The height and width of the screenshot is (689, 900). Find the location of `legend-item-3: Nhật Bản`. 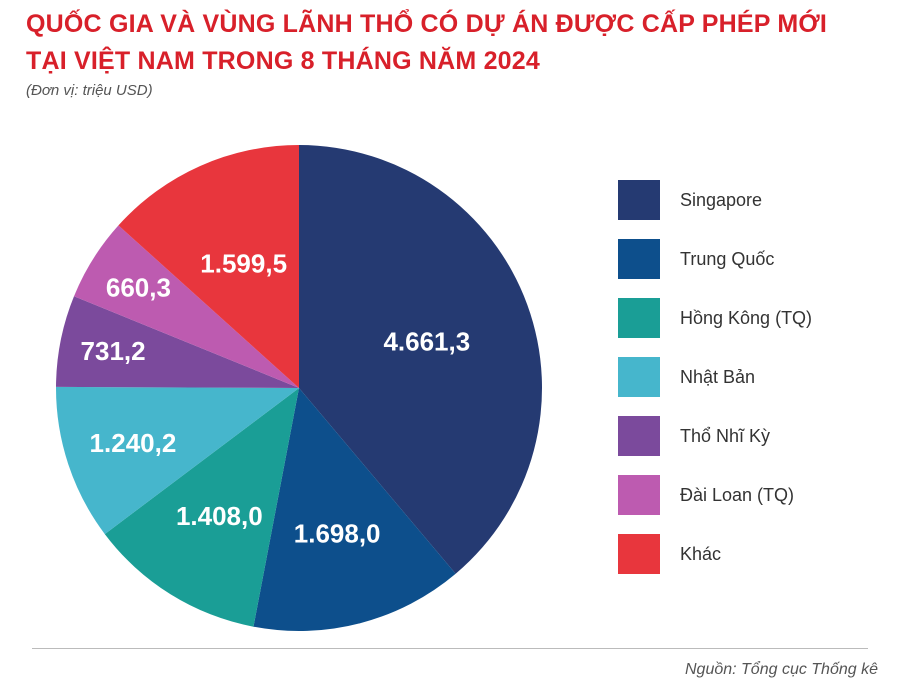

legend-item-3: Nhật Bản is located at coordinates (715, 377).